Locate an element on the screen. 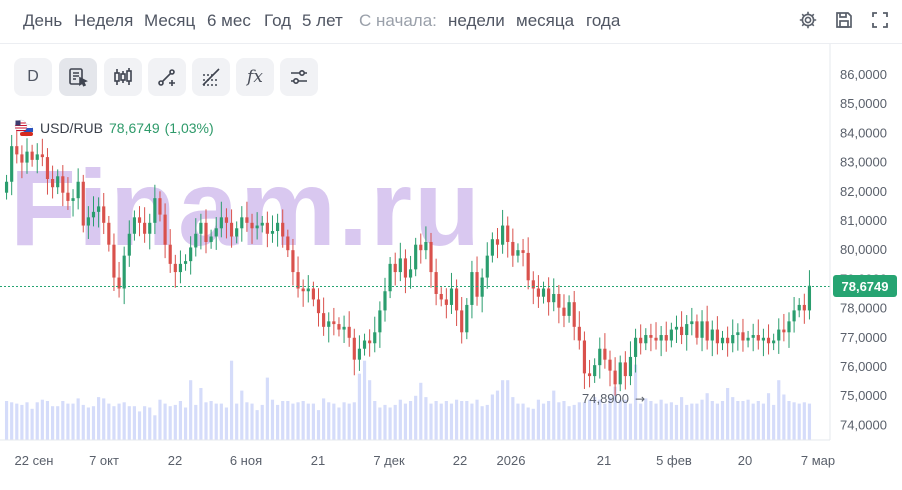 The image size is (902, 490). settings-gear-icon is located at coordinates (808, 20).